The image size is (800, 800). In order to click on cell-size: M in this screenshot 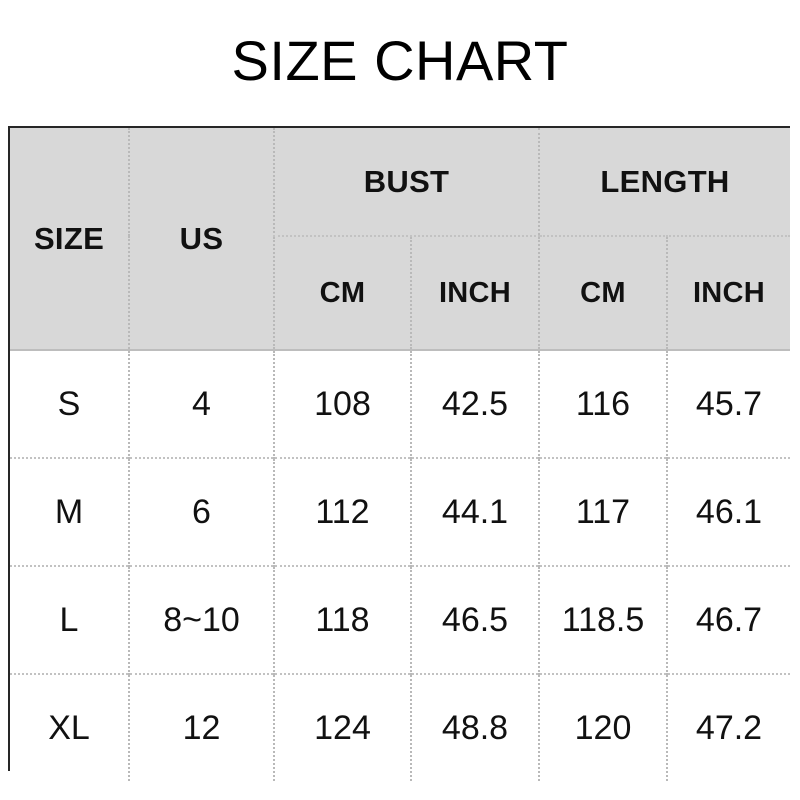, I will do `click(69, 511)`.